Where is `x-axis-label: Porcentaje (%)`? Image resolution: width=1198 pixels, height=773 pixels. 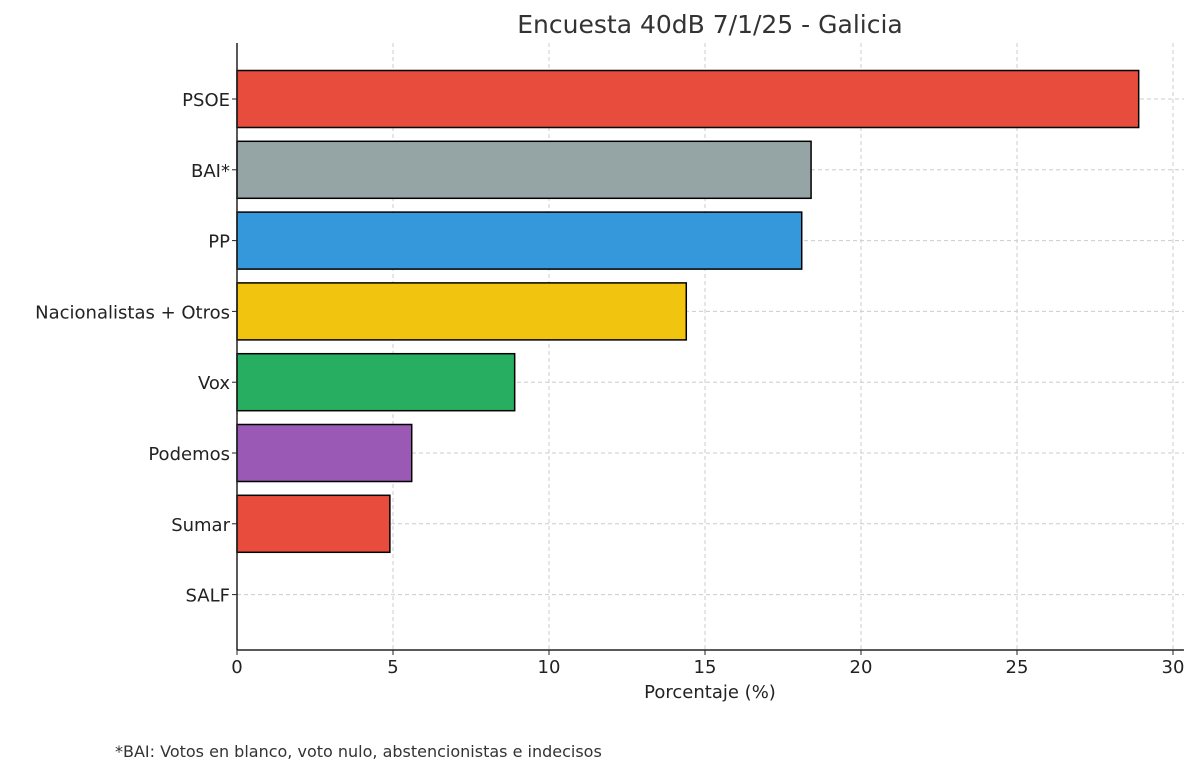 x-axis-label: Porcentaje (%) is located at coordinates (710, 692).